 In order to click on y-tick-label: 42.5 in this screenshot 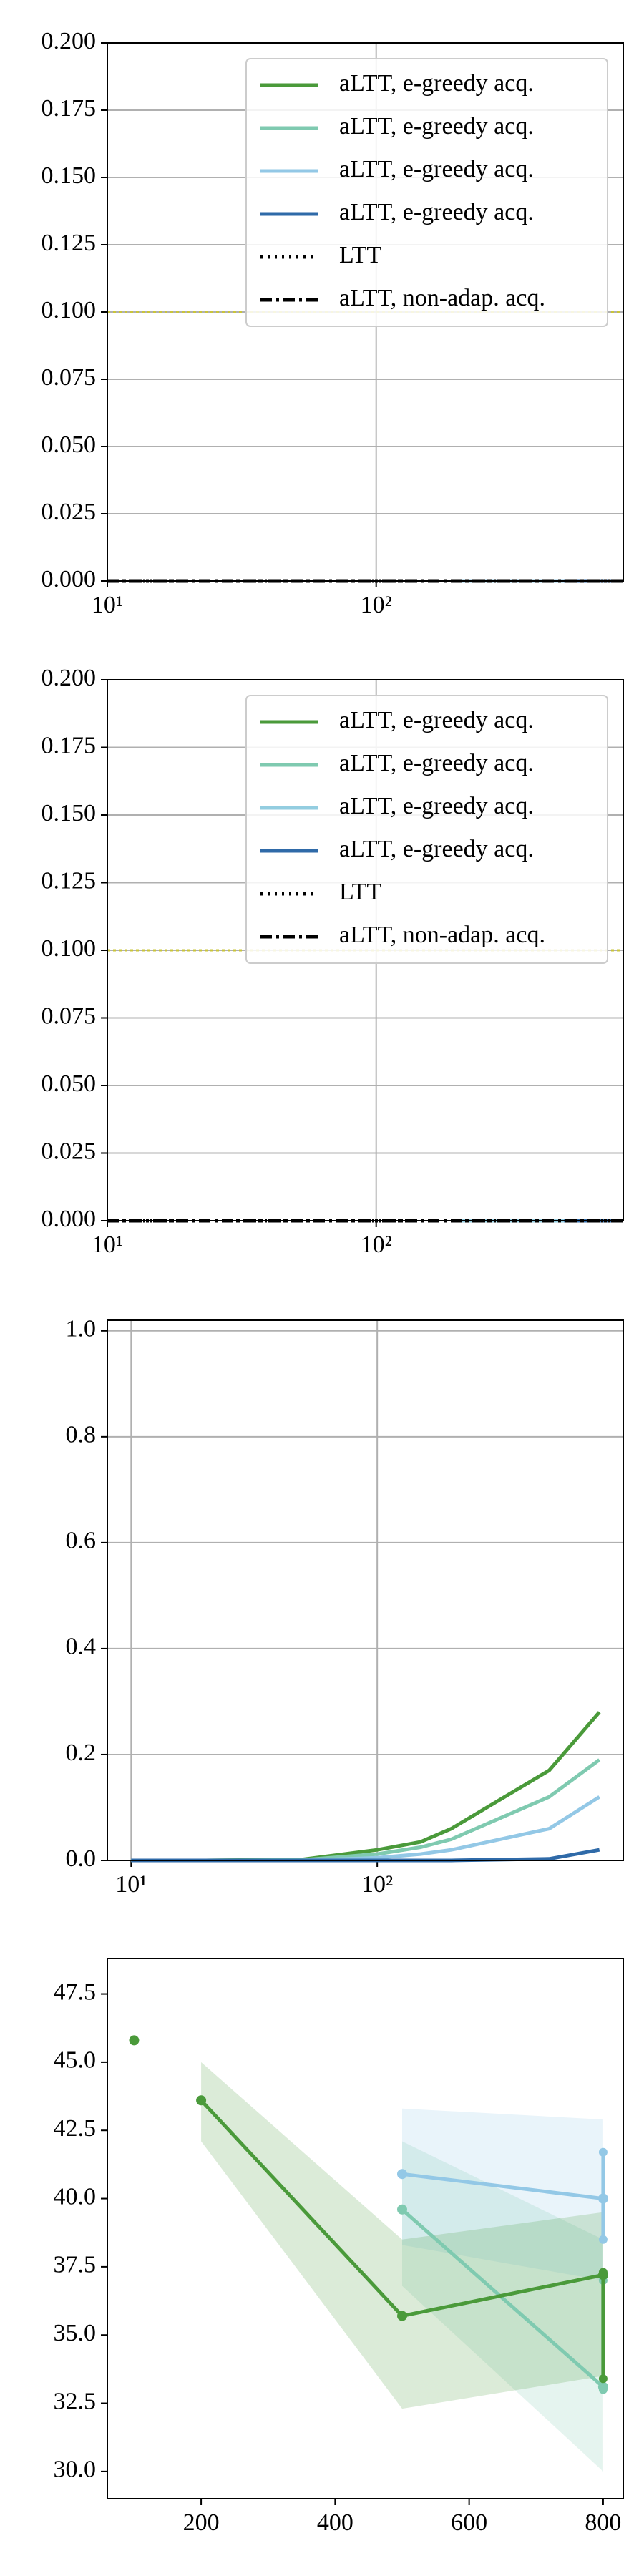, I will do `click(75, 2128)`.